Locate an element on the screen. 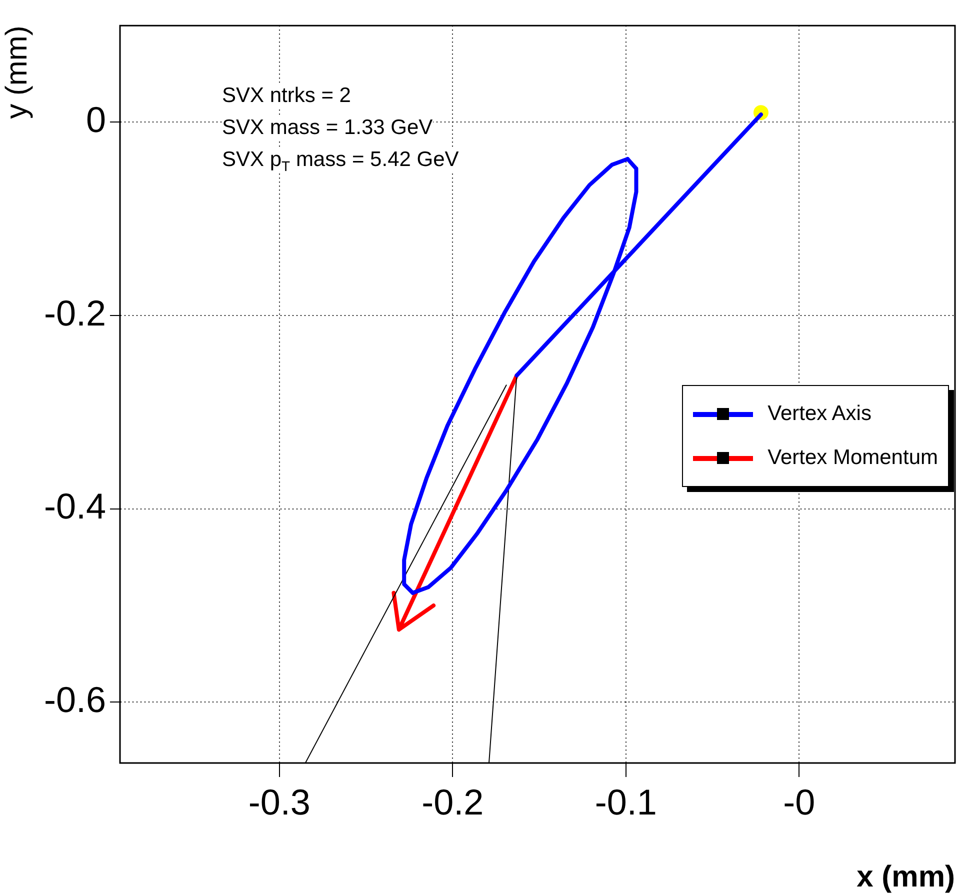 This screenshot has height=896, width=963. x-tick-label: -0.3 is located at coordinates (279, 802).